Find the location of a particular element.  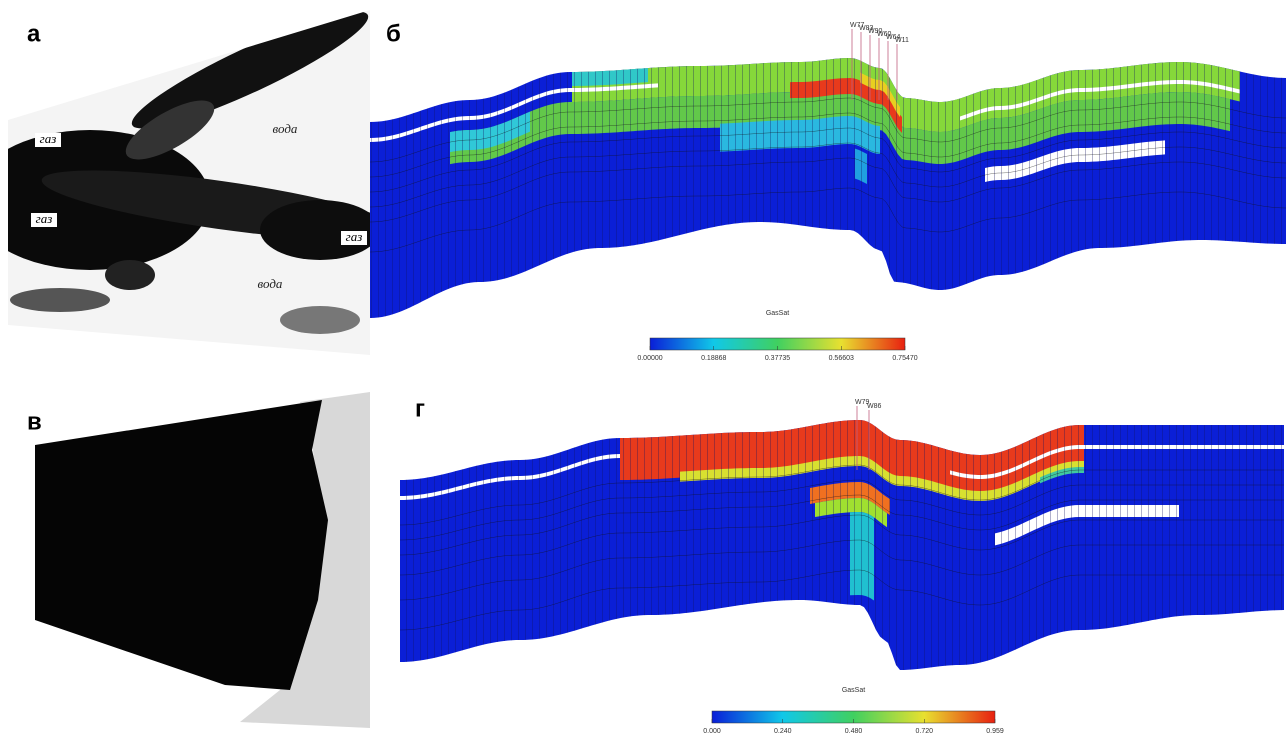

colorbar-tick-label: 0.37735 is located at coordinates (777, 358).